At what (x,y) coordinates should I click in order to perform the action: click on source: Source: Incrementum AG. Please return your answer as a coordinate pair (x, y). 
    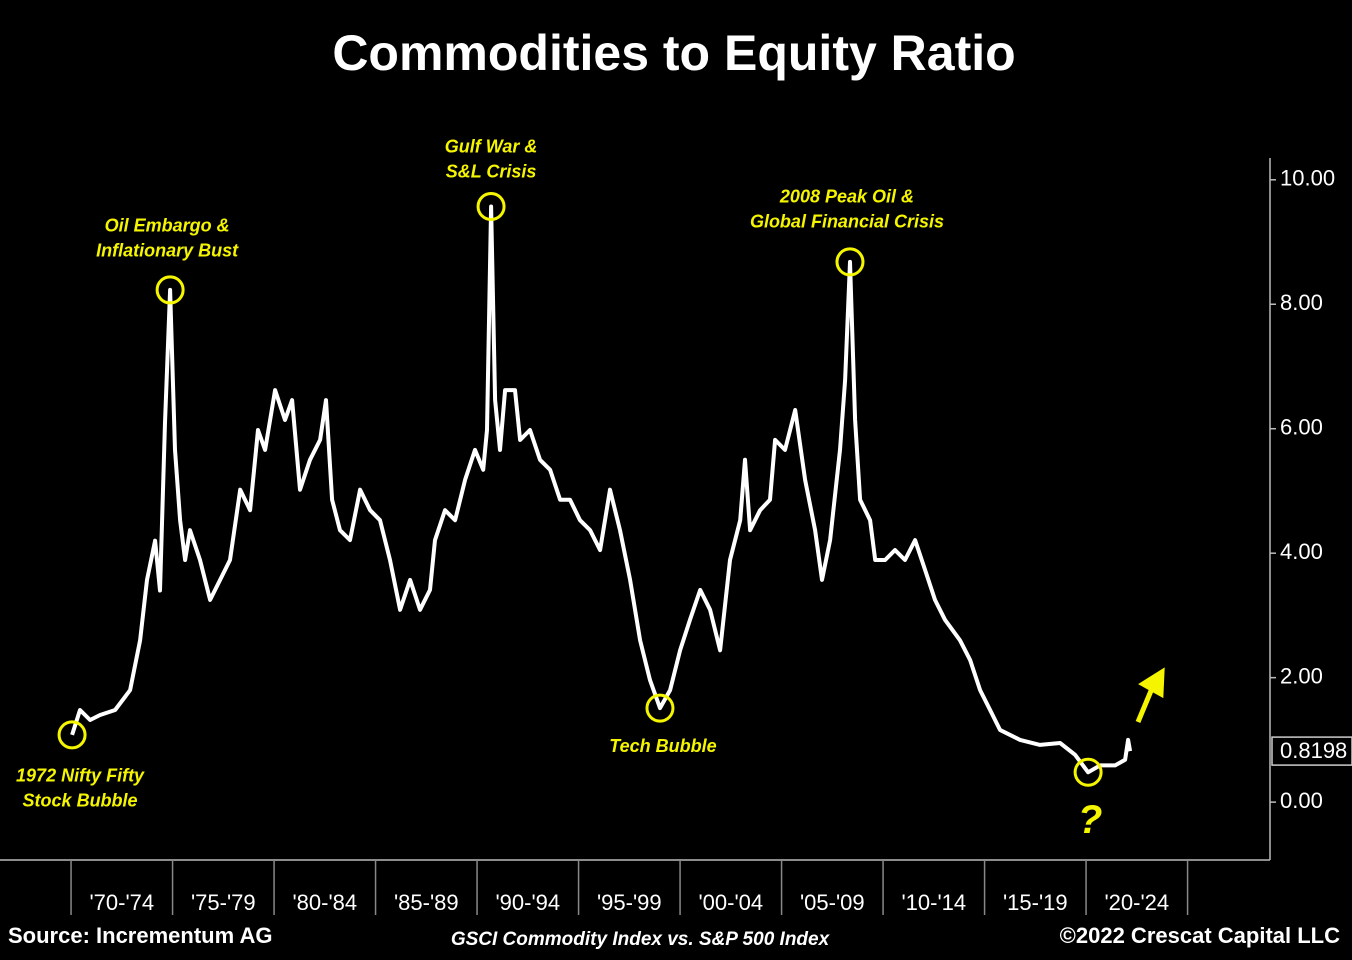
    Looking at the image, I should click on (140, 935).